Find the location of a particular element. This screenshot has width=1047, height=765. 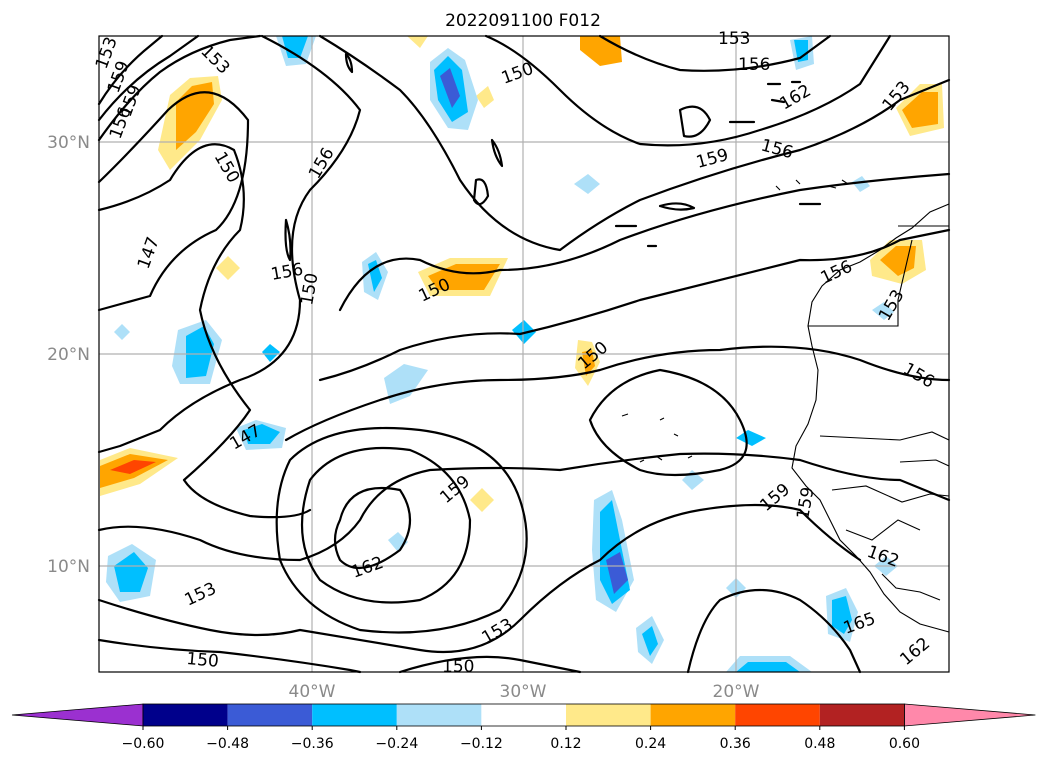

contour-label: 153 is located at coordinates (734, 39).